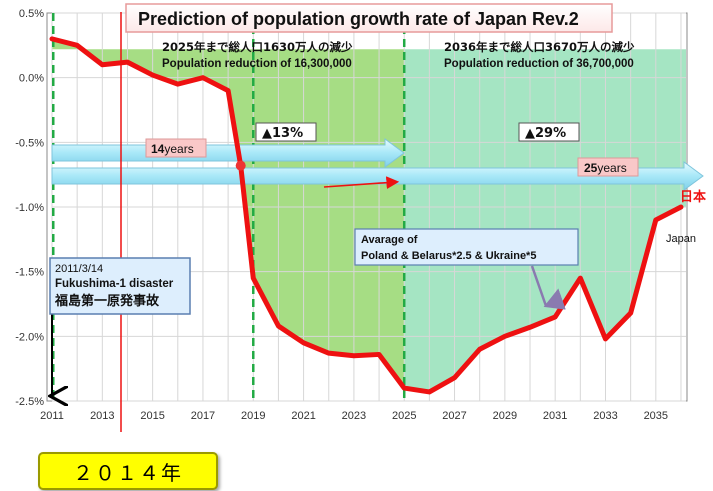  I want to click on fukushima-box, so click(120, 286).